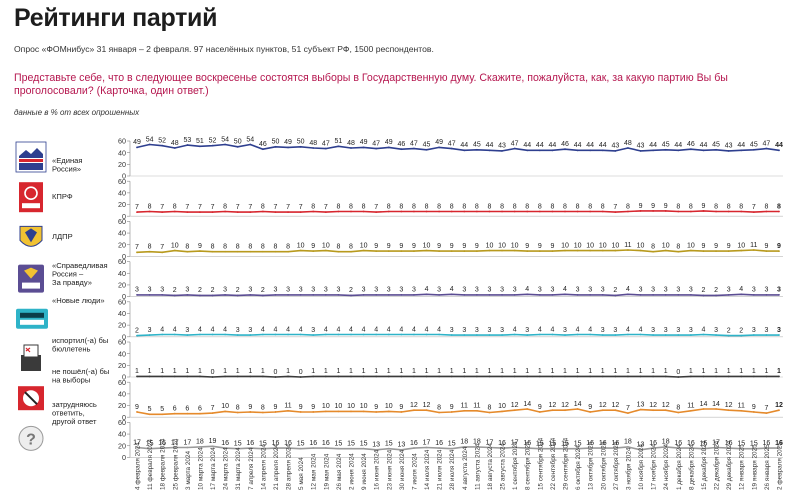  What do you see at coordinates (389, 142) in the screenshot?
I see `data-label: 49` at bounding box center [389, 142].